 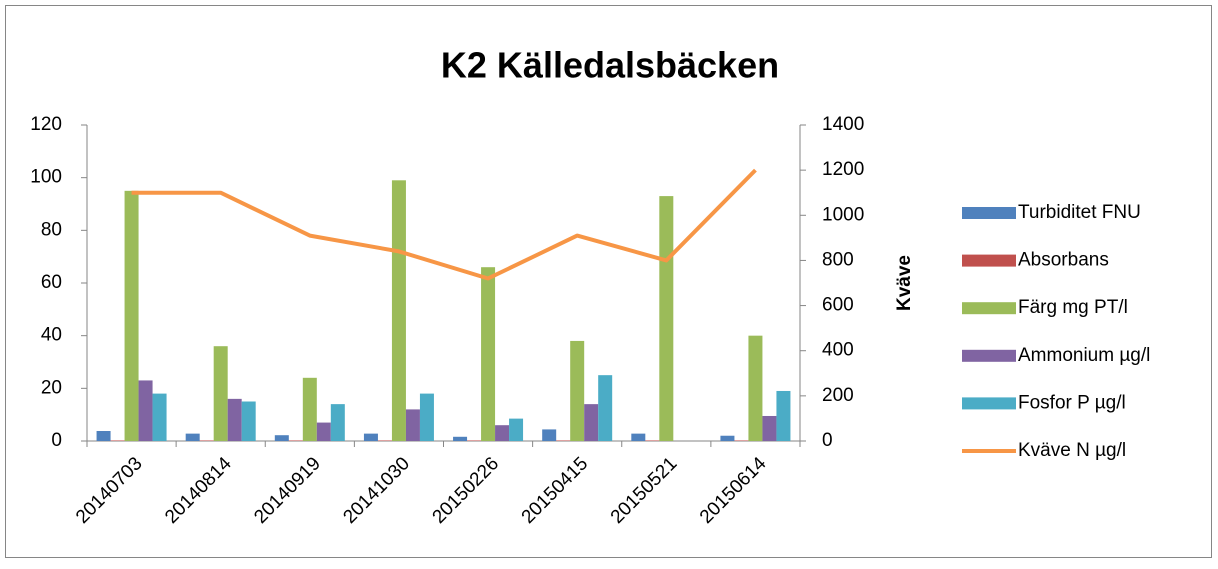 What do you see at coordinates (827, 440) in the screenshot?
I see `y2-tick-label: 0` at bounding box center [827, 440].